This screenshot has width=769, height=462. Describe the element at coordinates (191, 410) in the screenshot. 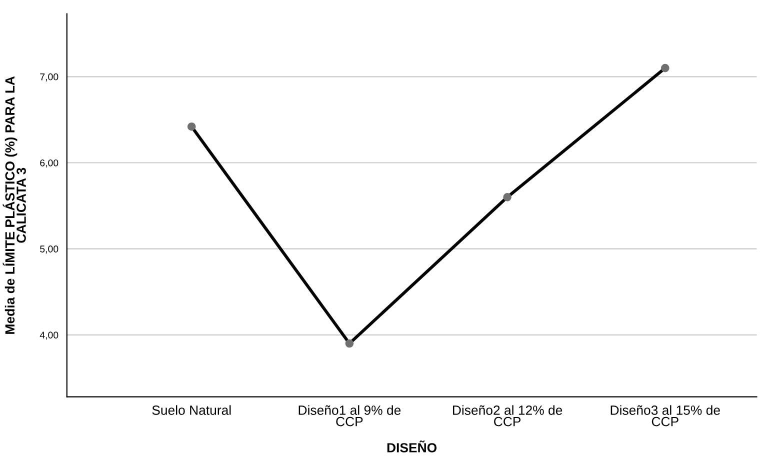

I see `x-tick-label: Suelo Natural` at that location.